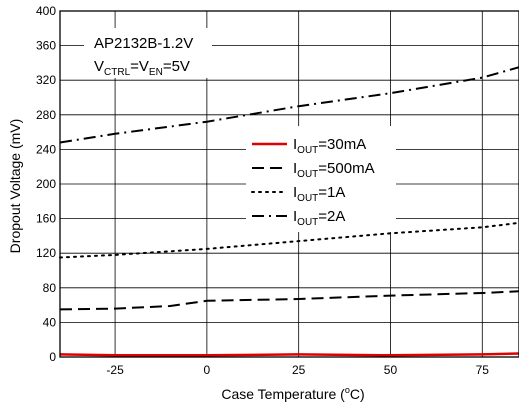  Describe the element at coordinates (50, 288) in the screenshot. I see `y-tick-label: 80` at that location.